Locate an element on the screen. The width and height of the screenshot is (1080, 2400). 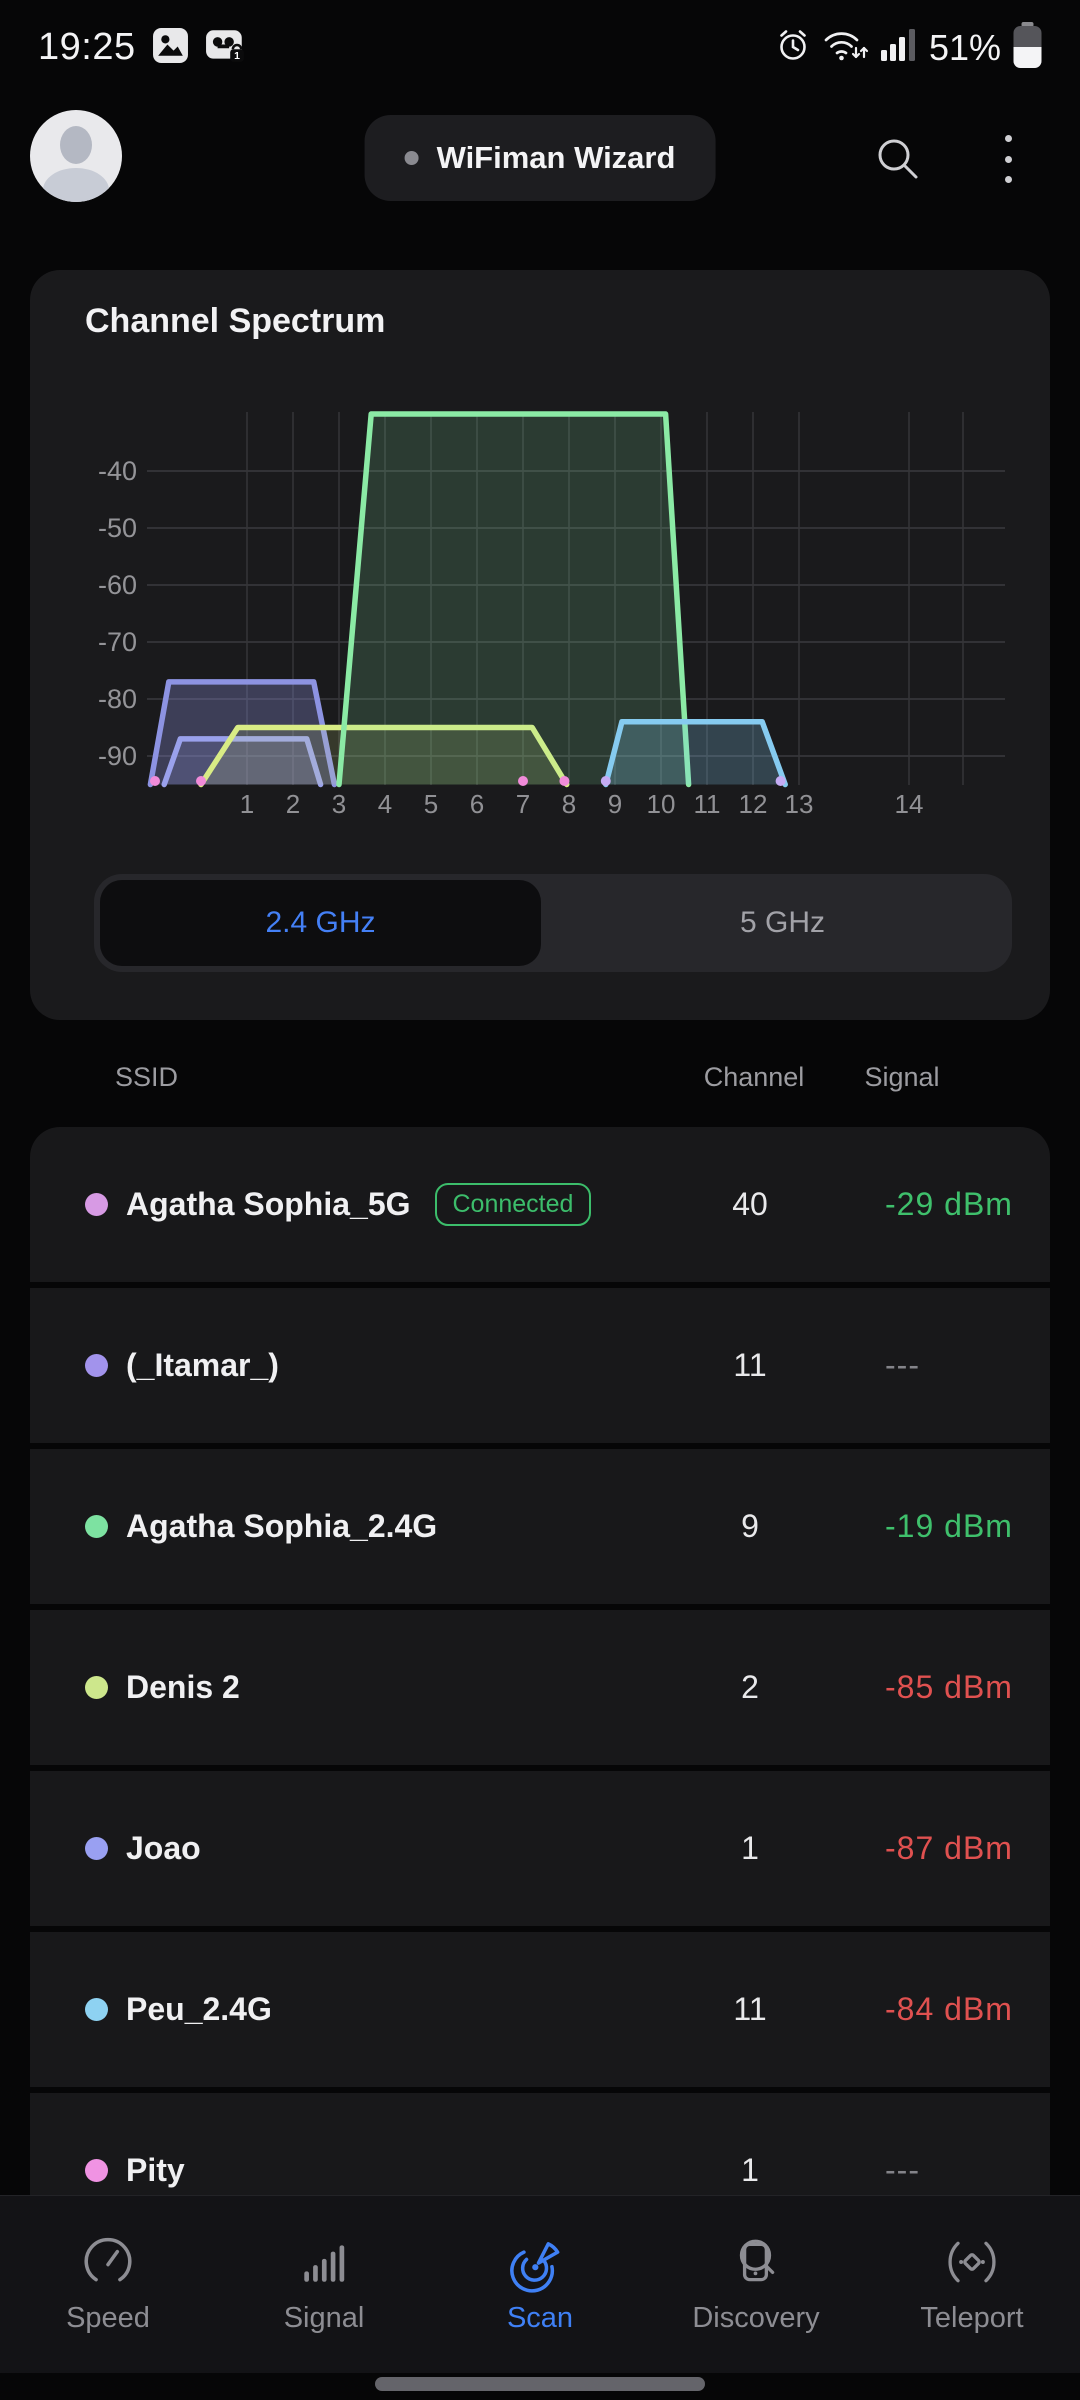
card-title: Channel Spectrum is located at coordinates (235, 321).